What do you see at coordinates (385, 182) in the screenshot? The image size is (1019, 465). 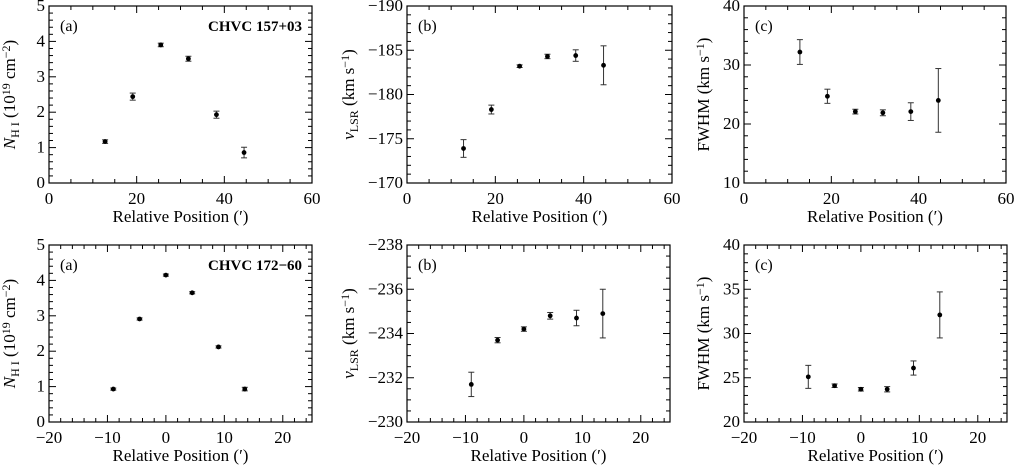 I see `y-tick-label: −170` at bounding box center [385, 182].